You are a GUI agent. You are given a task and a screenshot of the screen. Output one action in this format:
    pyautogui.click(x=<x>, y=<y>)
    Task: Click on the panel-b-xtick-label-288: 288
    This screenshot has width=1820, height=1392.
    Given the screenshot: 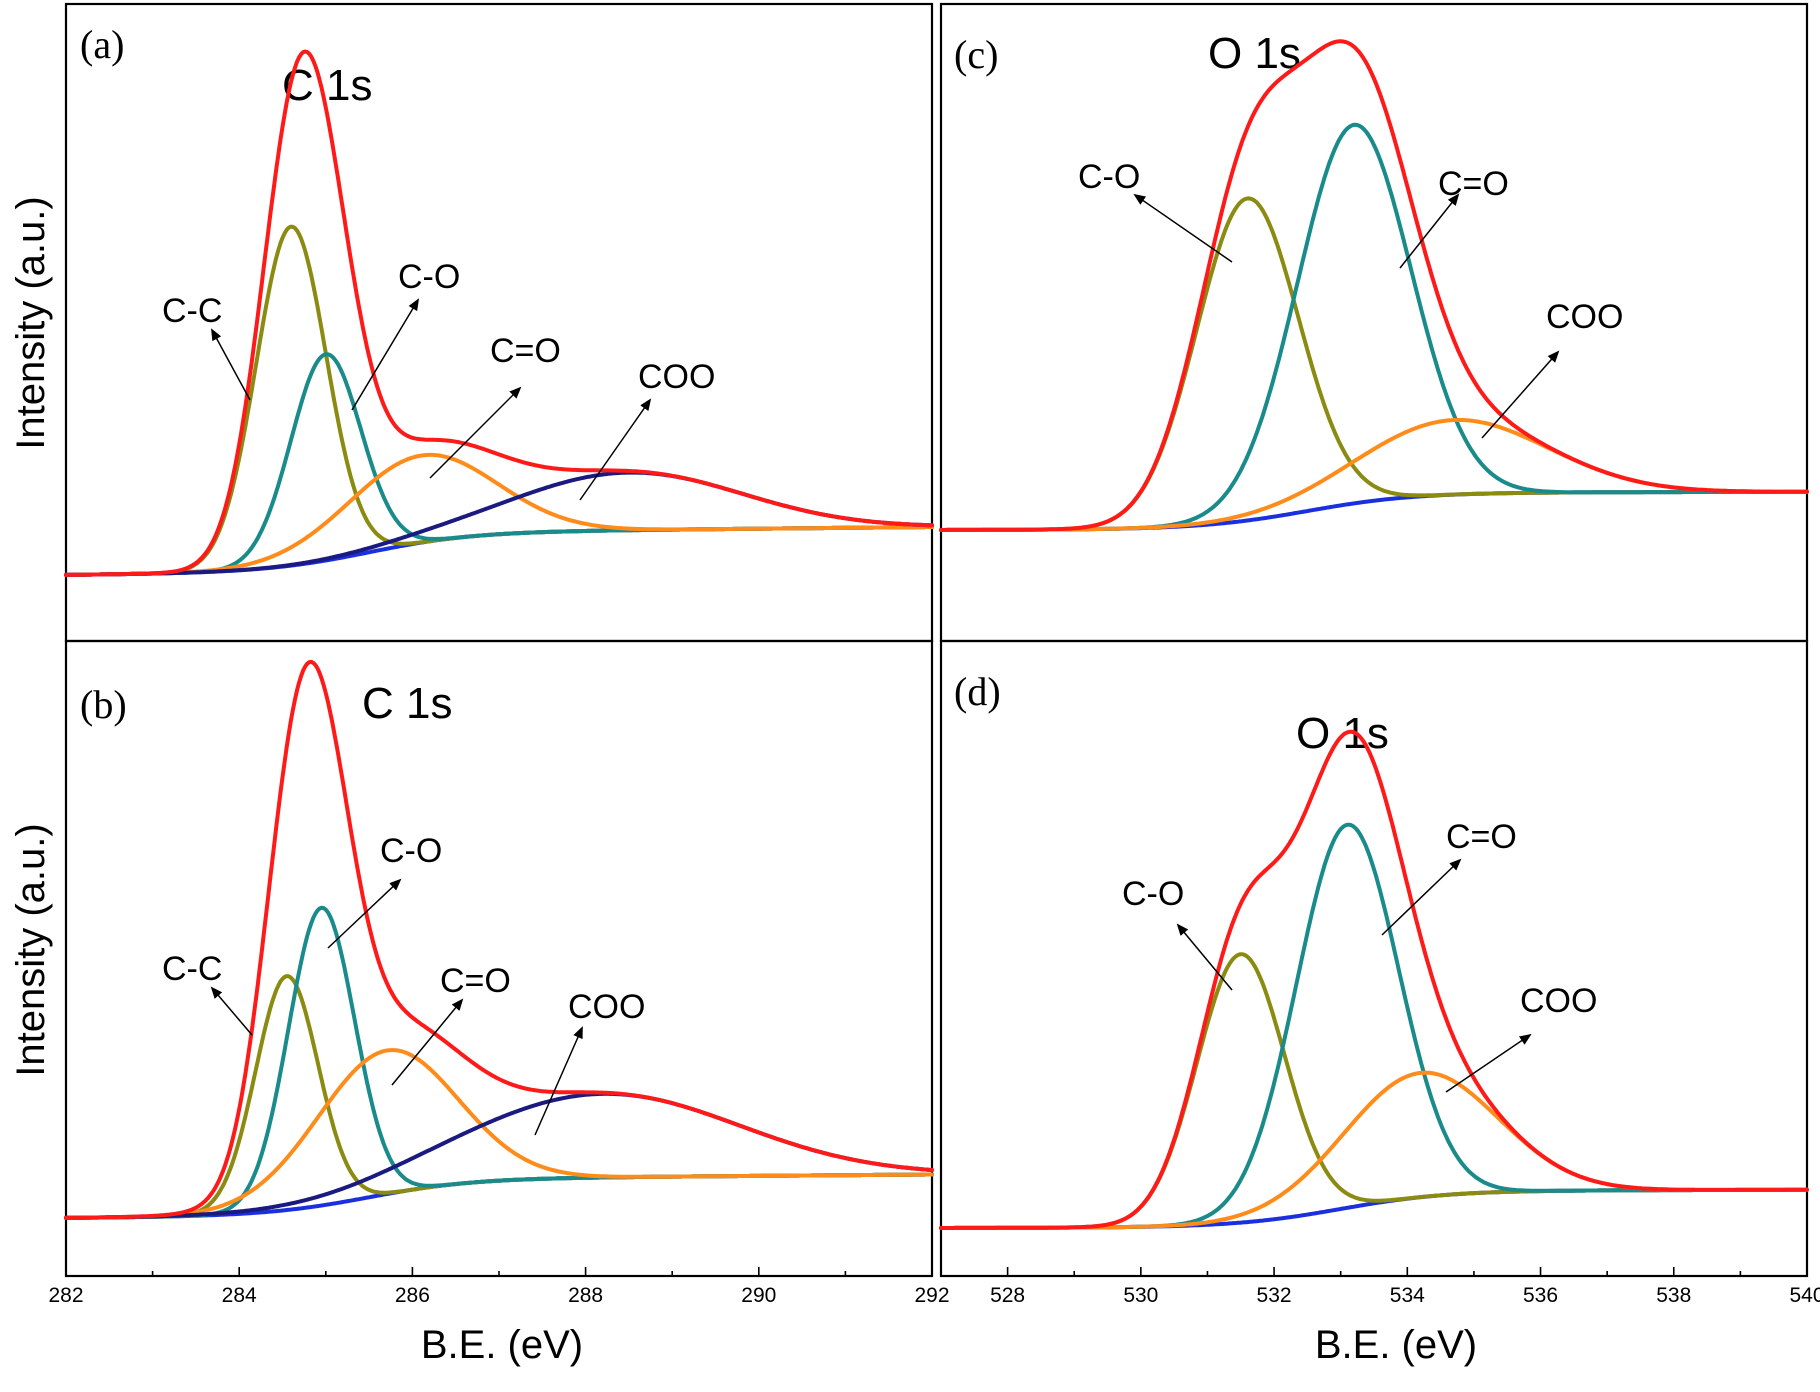 What is the action you would take?
    pyautogui.click(x=585, y=1295)
    